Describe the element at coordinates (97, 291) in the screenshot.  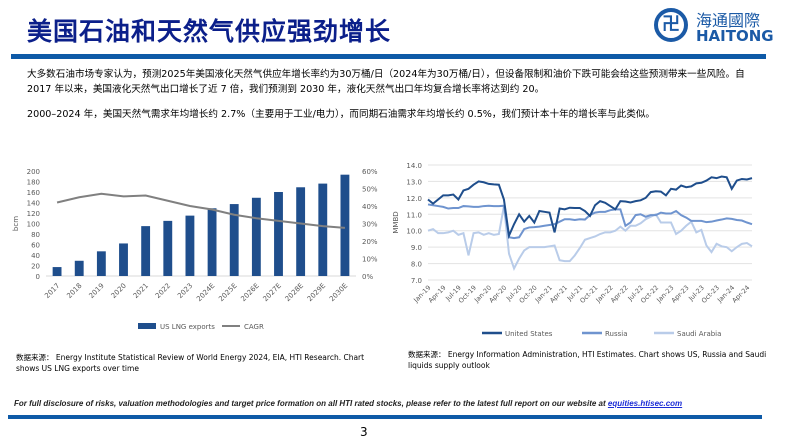
I see `x-tick-label: 2019` at that location.